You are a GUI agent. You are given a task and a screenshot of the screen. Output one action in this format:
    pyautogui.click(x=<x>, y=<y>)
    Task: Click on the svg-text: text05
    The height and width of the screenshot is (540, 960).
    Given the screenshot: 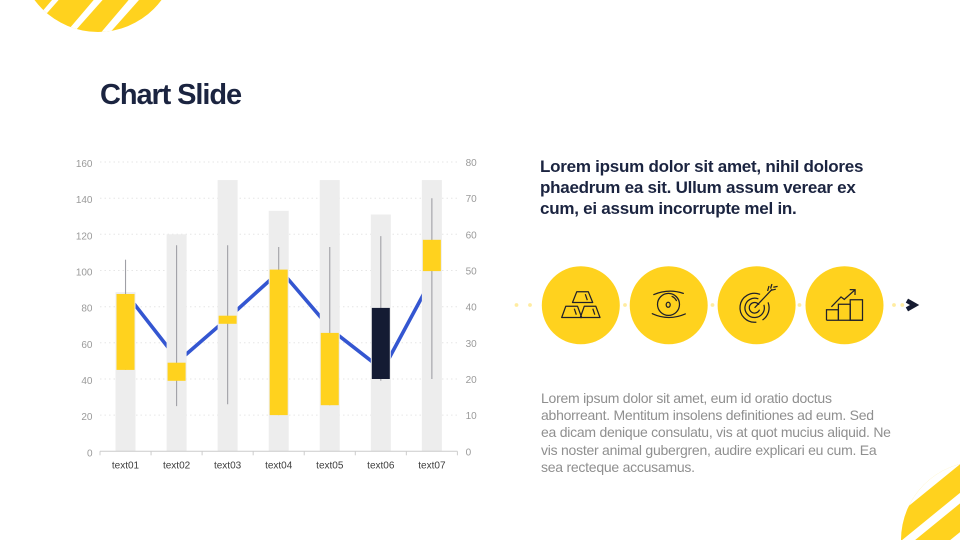 What is the action you would take?
    pyautogui.click(x=330, y=466)
    